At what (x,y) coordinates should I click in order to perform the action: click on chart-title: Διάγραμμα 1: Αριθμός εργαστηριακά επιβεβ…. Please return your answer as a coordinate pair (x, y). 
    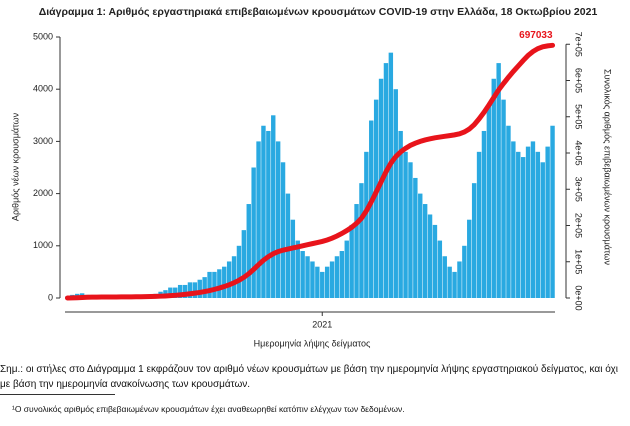
    Looking at the image, I should click on (318, 12).